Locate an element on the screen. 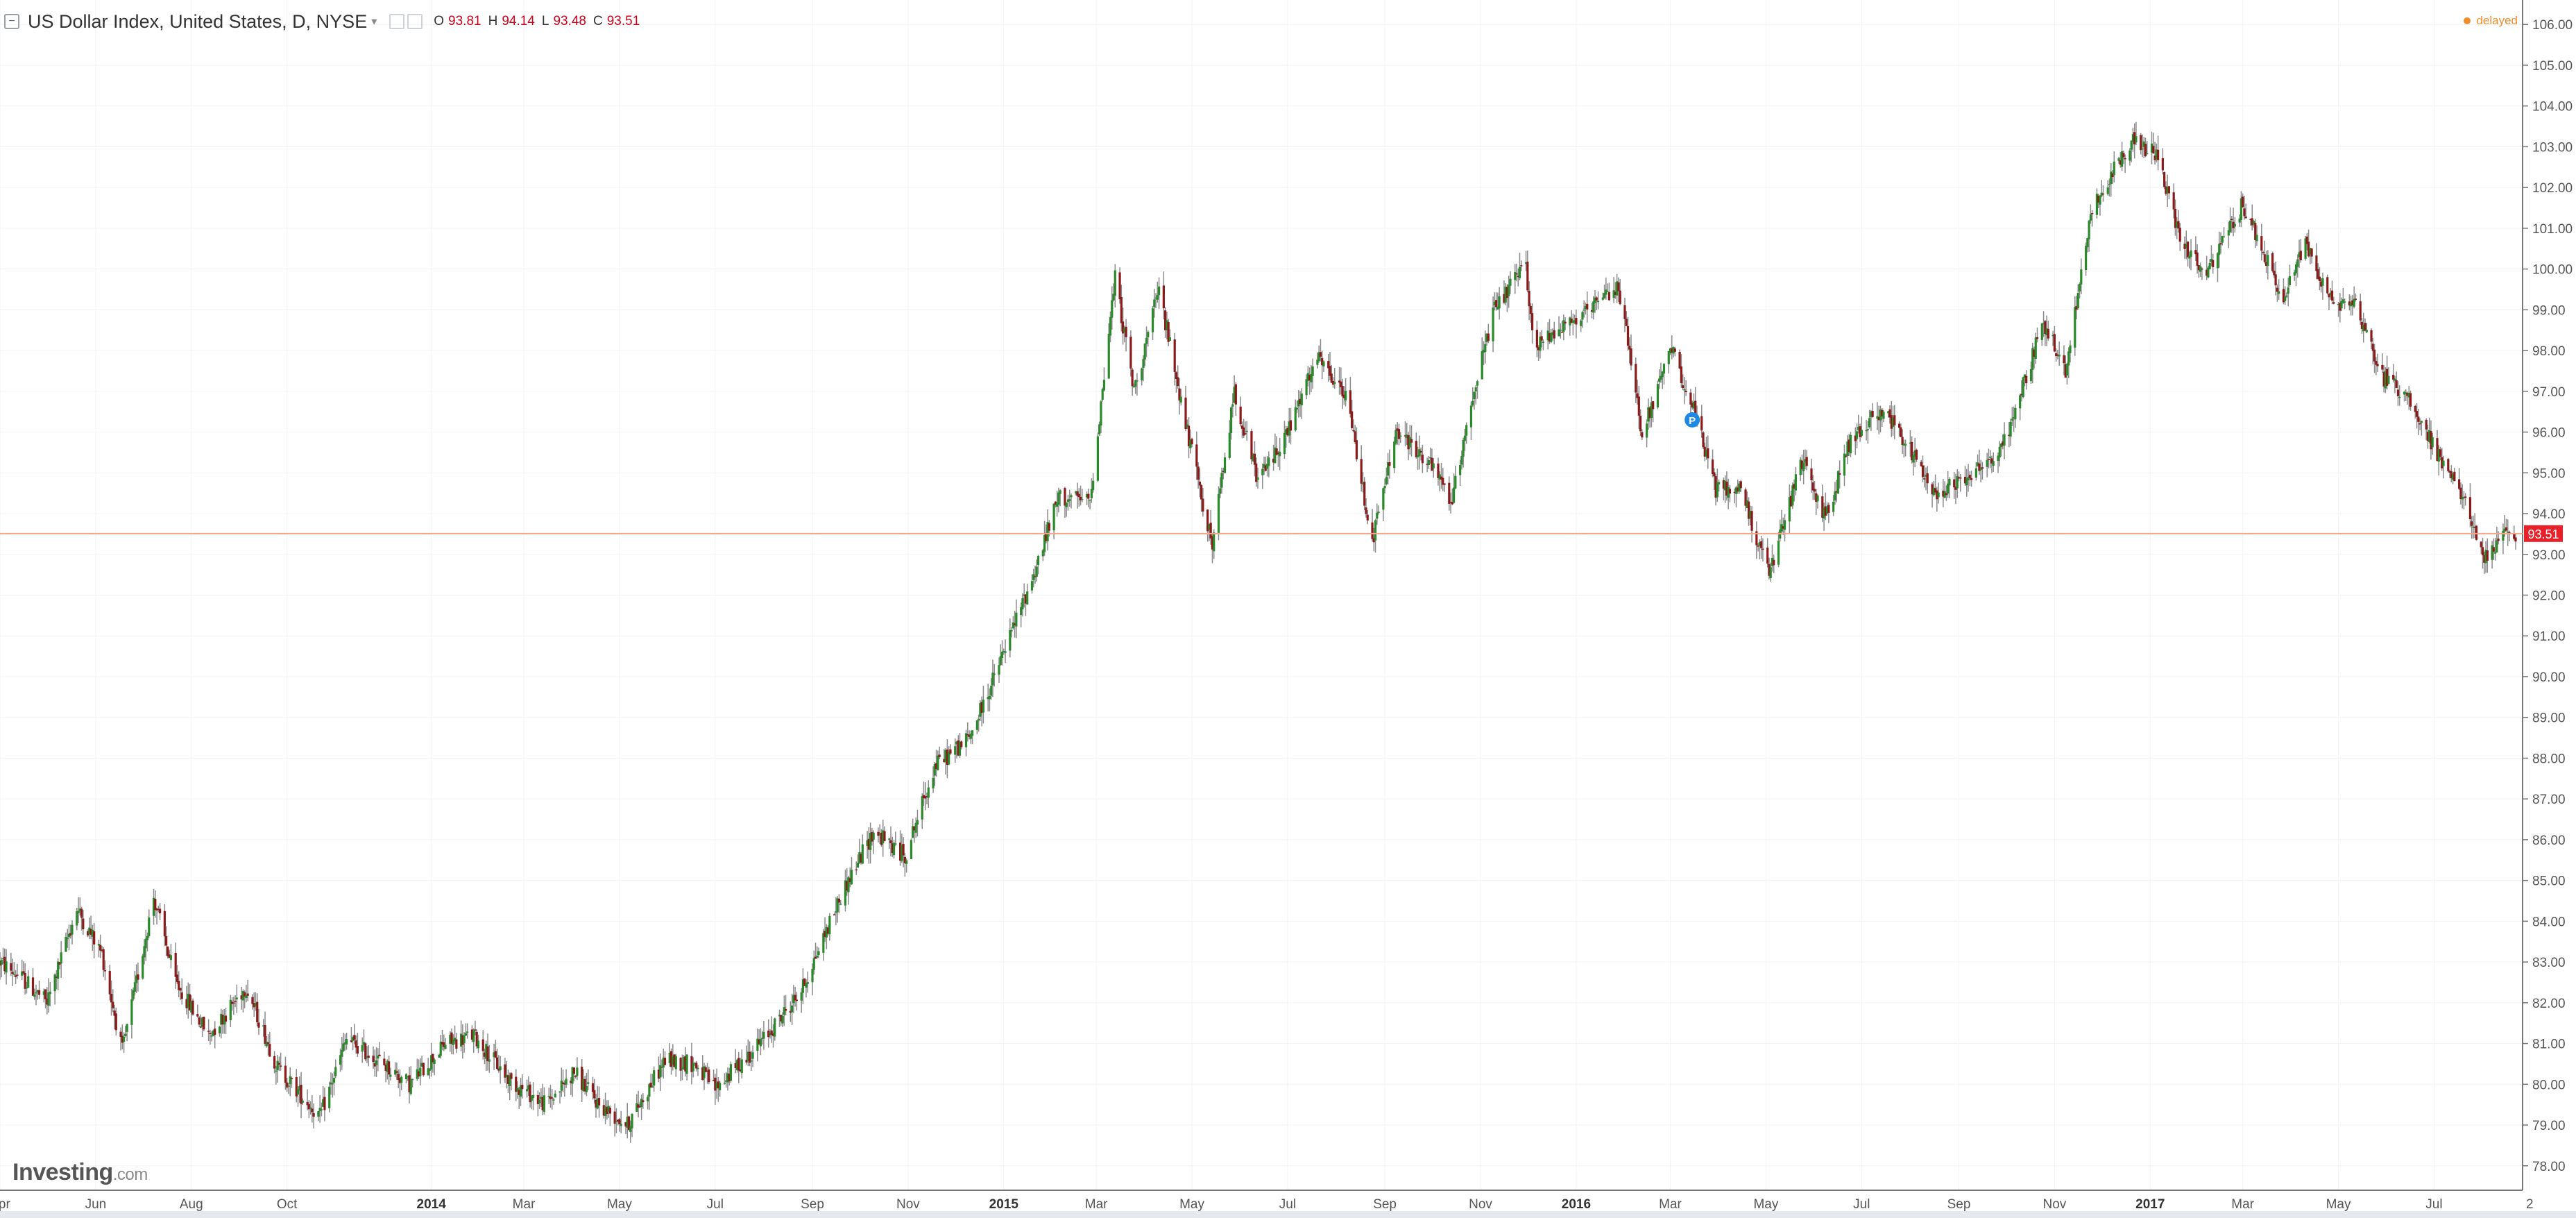  settings-icon is located at coordinates (397, 21).